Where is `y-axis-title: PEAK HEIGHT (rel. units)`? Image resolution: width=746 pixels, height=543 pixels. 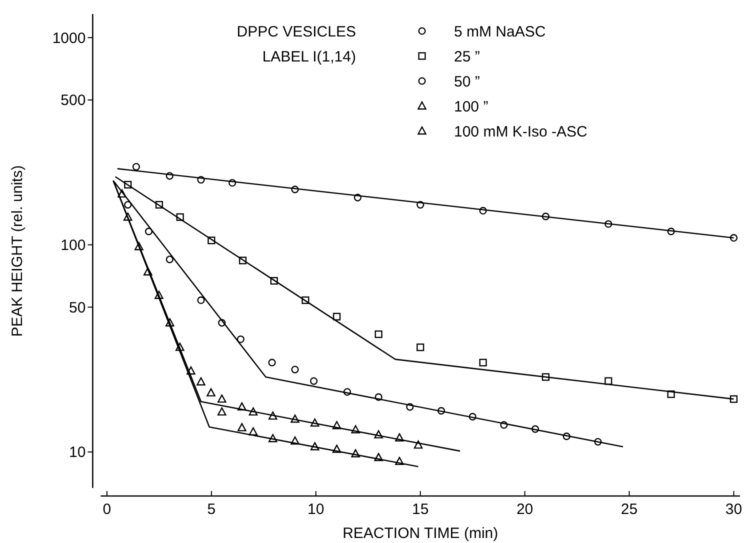
y-axis-title: PEAK HEIGHT (rel. units) is located at coordinates (17, 251).